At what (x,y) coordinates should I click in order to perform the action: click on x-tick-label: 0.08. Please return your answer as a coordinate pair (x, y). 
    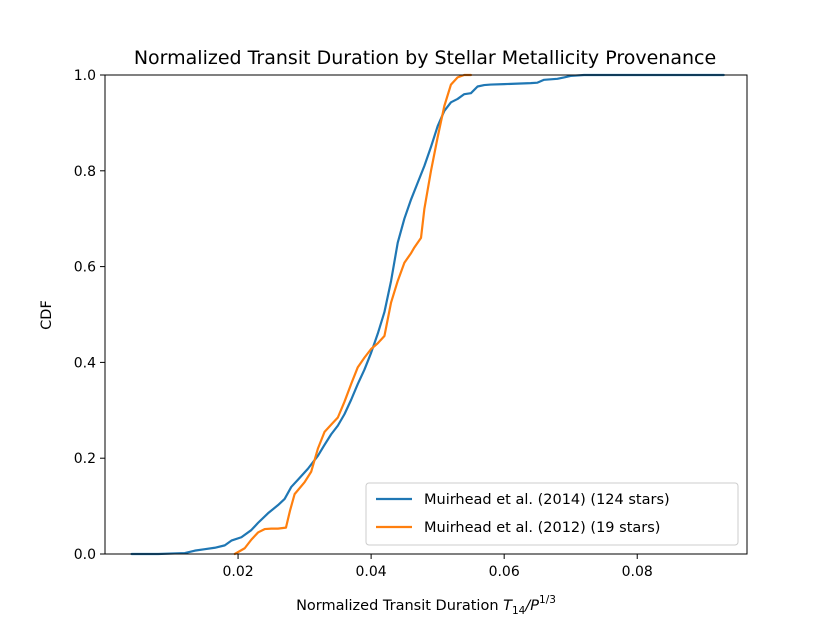
    Looking at the image, I should click on (637, 572).